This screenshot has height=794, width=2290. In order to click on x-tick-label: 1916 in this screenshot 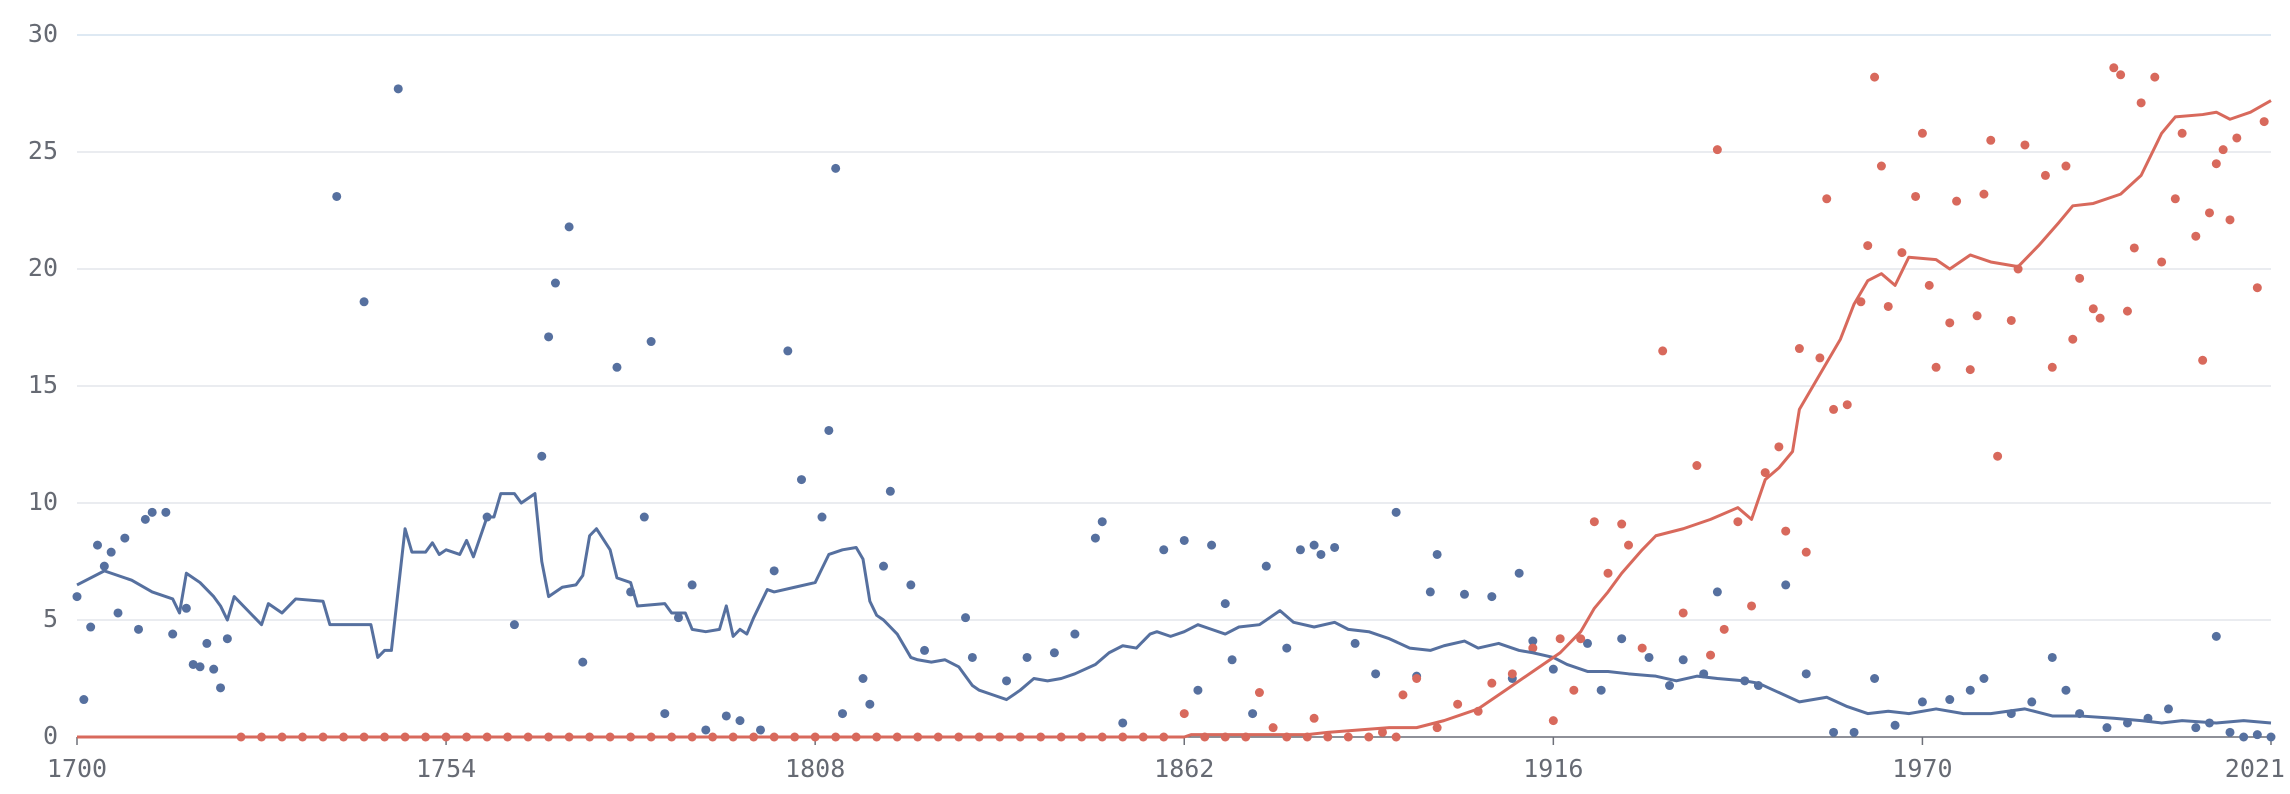, I will do `click(1553, 768)`.